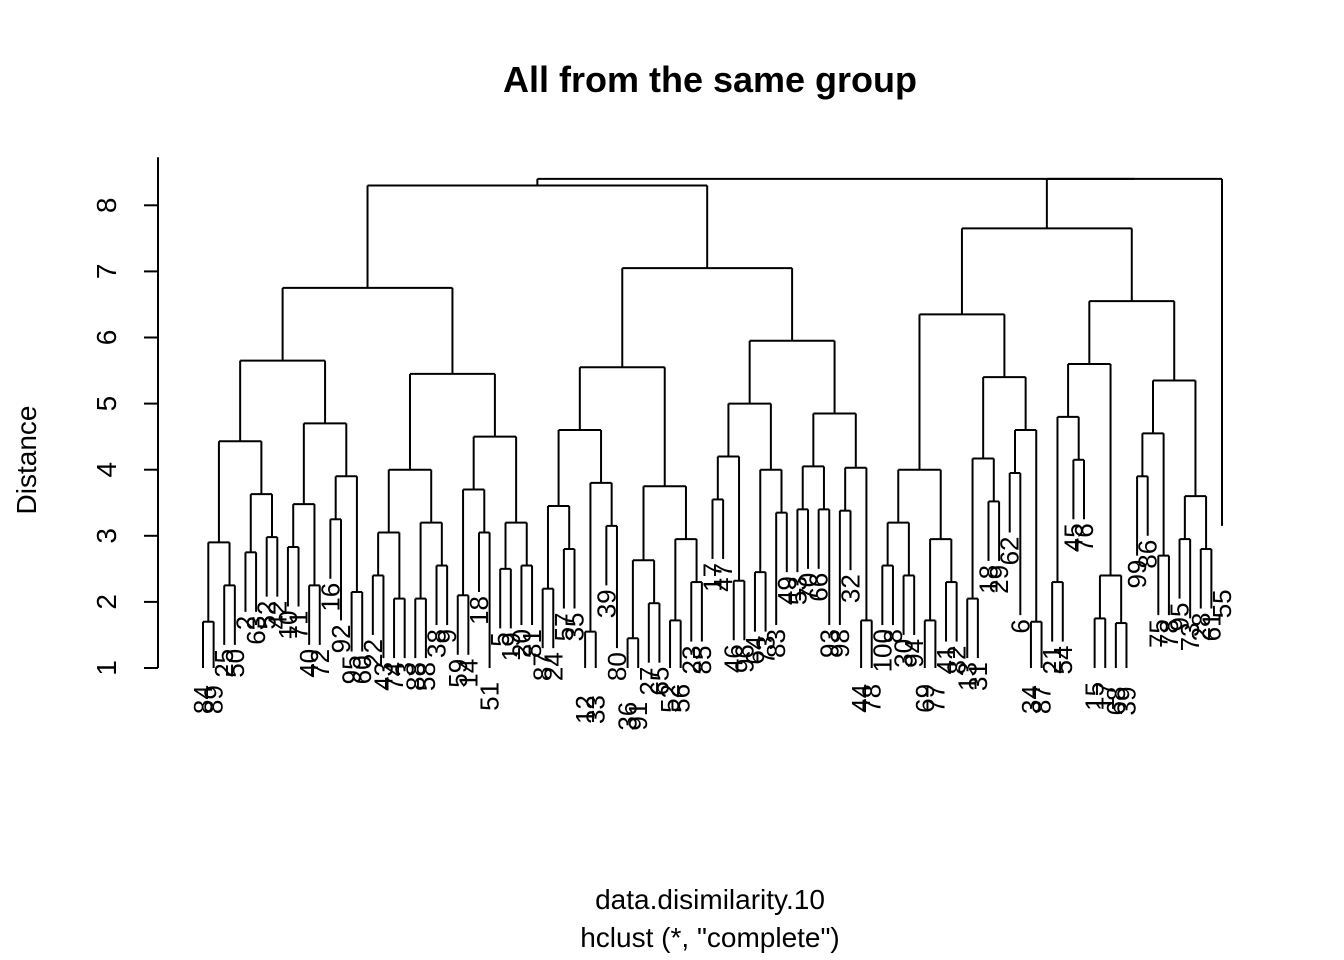  Describe the element at coordinates (1052, 660) in the screenshot. I see `leaf-label-80: 21` at that location.